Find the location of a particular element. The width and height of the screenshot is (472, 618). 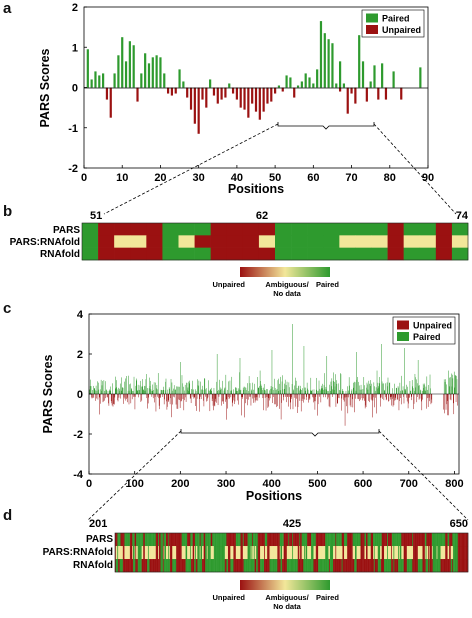

chart-a-x-tick-label: 70 is located at coordinates (351, 178).